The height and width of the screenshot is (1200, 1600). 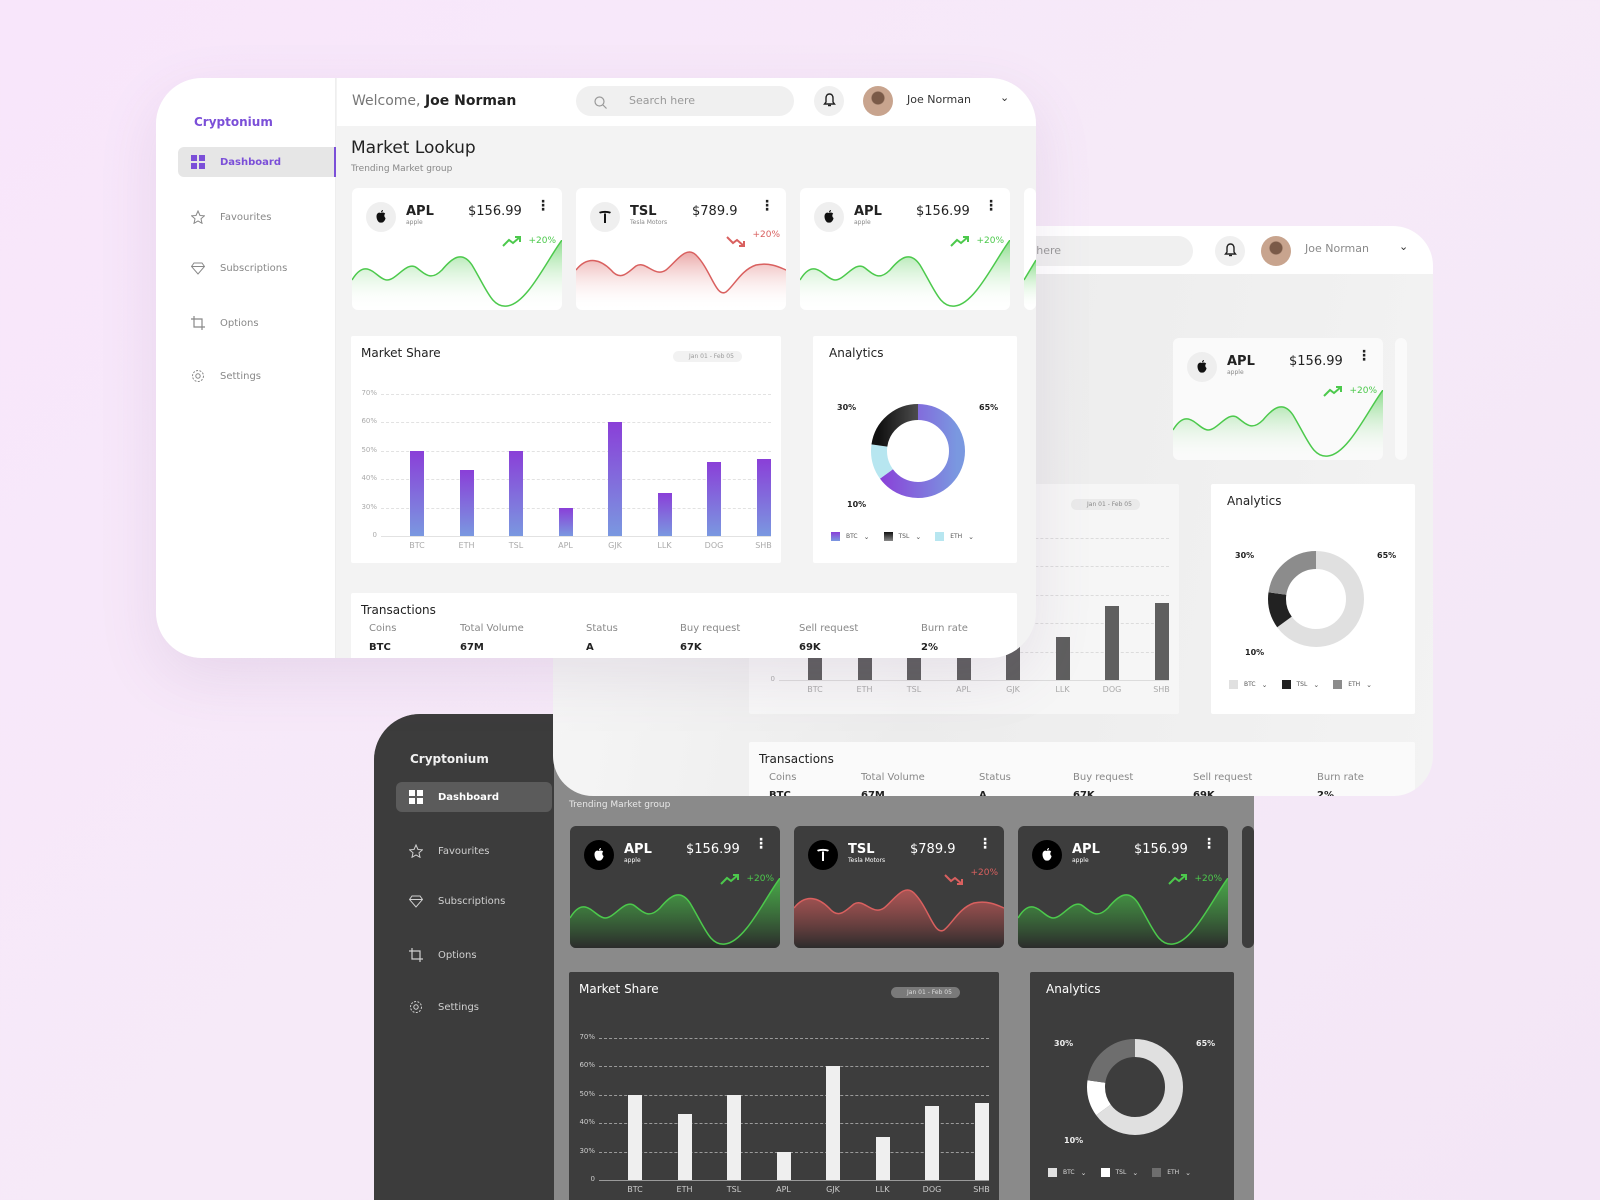 I want to click on apple-icon, so click(x=599, y=855).